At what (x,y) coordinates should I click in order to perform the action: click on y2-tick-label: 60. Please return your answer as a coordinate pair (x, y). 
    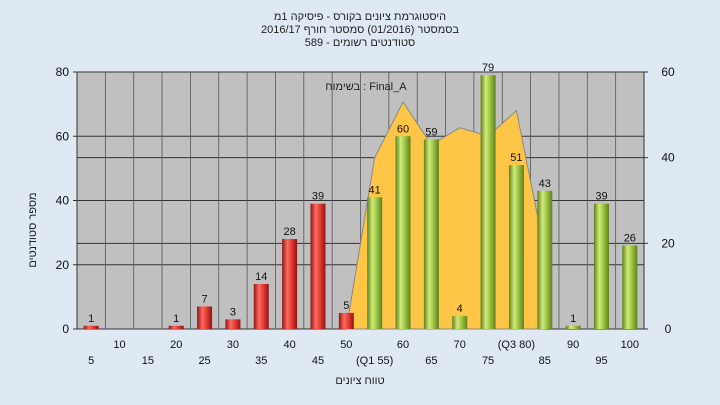
    Looking at the image, I should click on (668, 72).